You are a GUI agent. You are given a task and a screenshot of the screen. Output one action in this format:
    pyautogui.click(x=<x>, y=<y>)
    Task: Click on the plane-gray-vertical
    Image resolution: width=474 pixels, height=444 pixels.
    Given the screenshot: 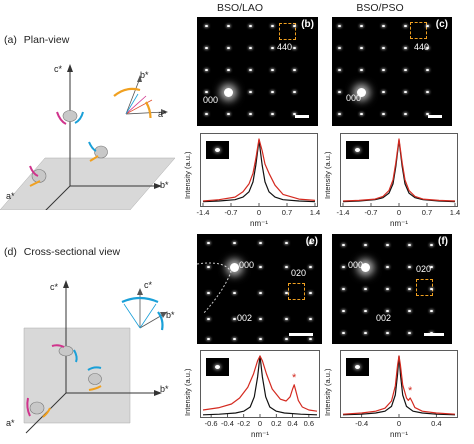 What is the action you would take?
    pyautogui.click(x=77, y=375)
    